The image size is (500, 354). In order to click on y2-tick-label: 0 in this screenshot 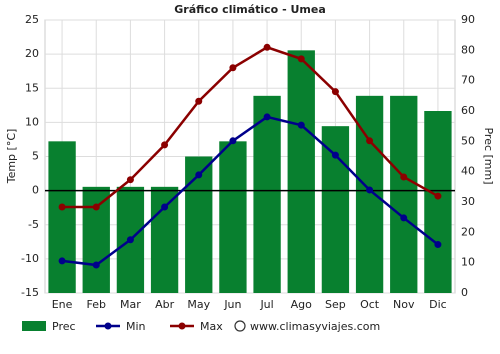, I will do `click(464, 292)`.